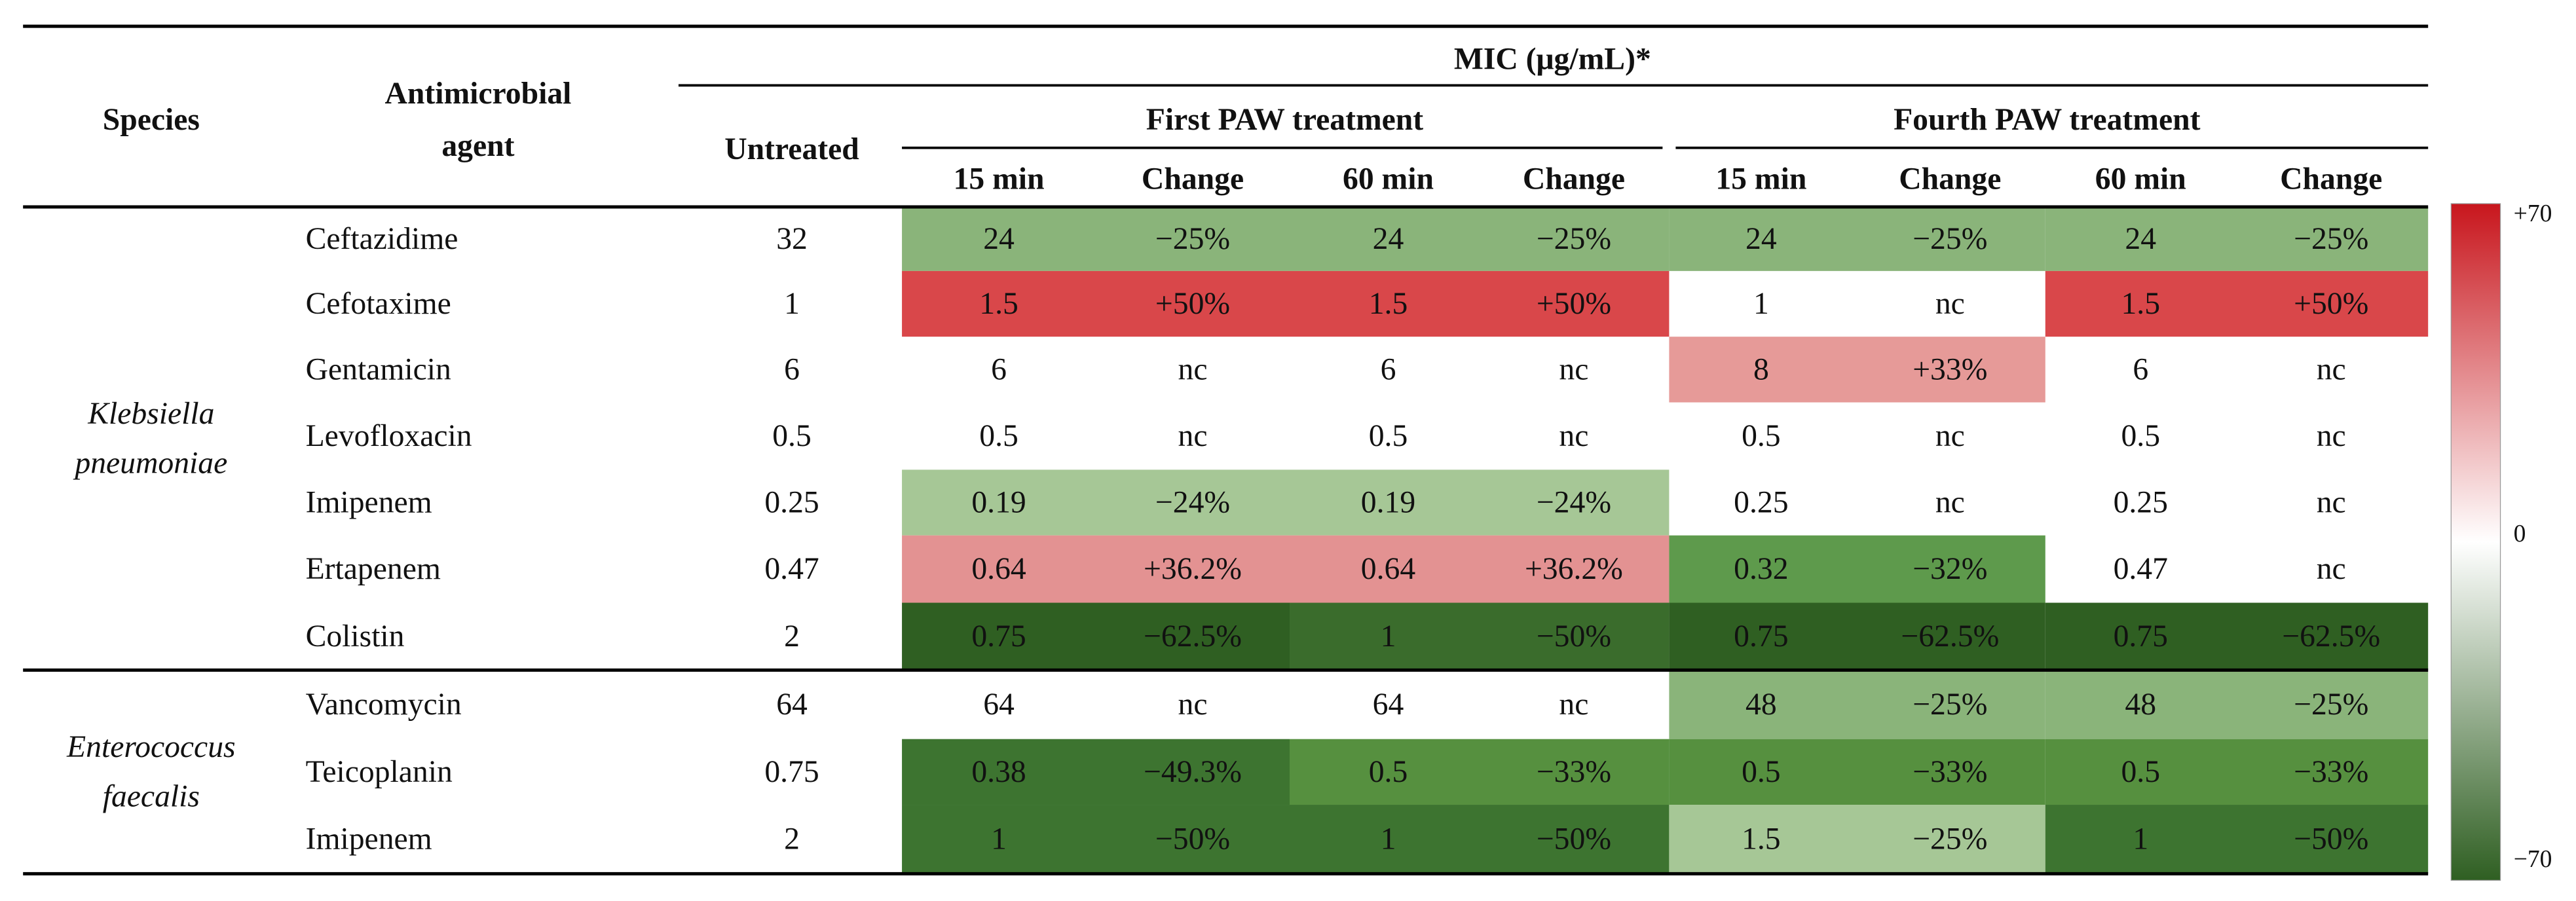 The image size is (2576, 901). I want to click on mic-value: 0.47, so click(2141, 569).